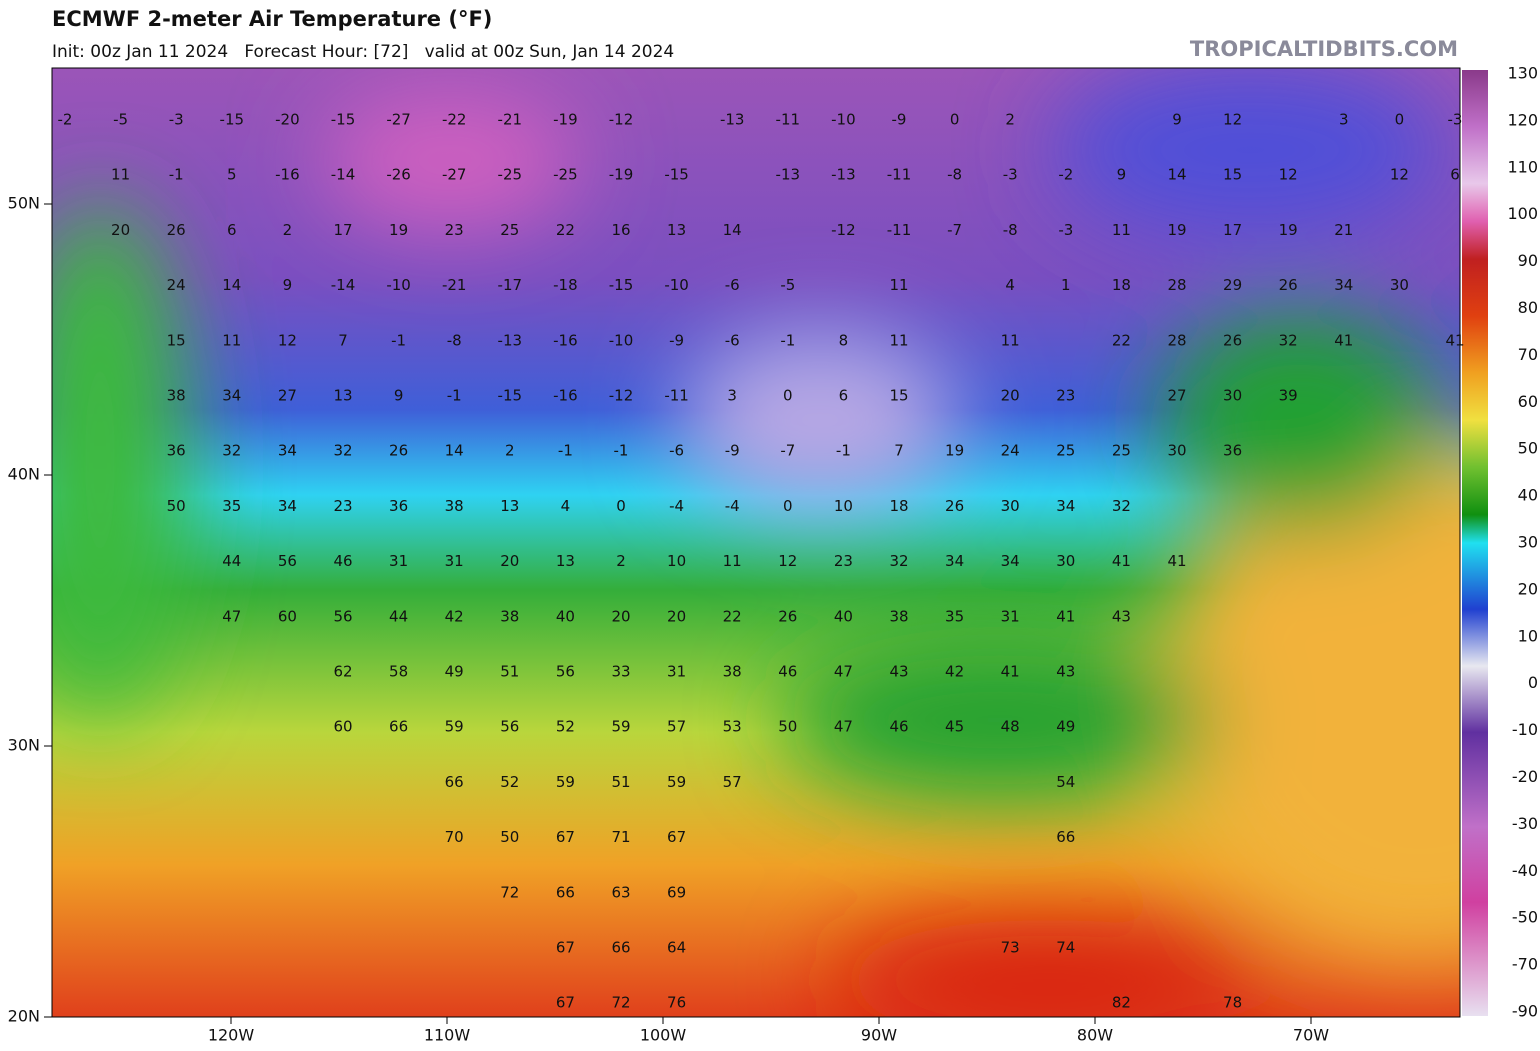 This screenshot has width=1540, height=1051. I want to click on temperature-value: 27, so click(1176, 396).